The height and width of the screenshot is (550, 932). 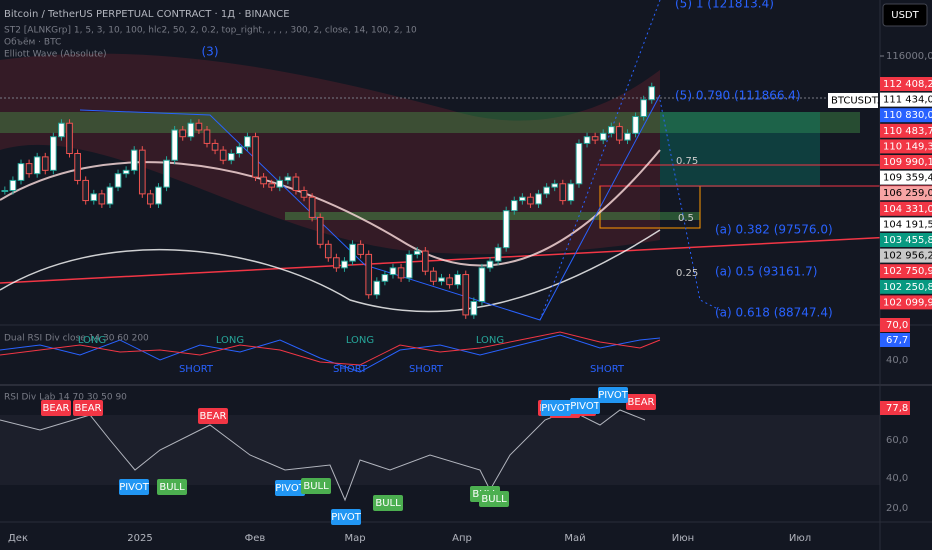 What do you see at coordinates (466, 259) in the screenshot?
I see `trend-line` at bounding box center [466, 259].